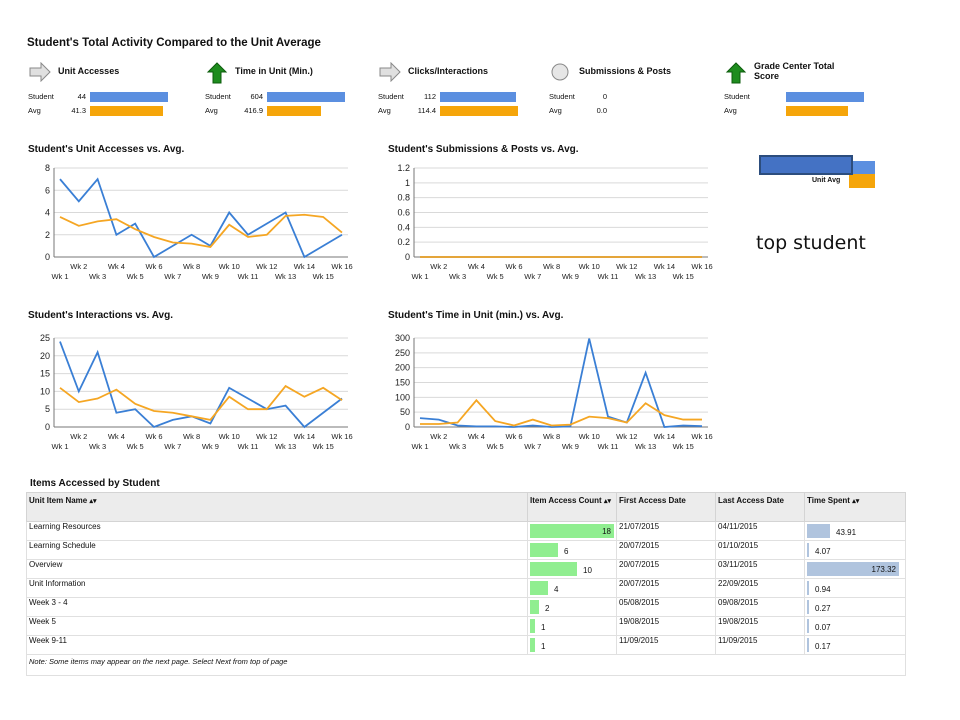  I want to click on legend-avg-swatch, so click(862, 181).